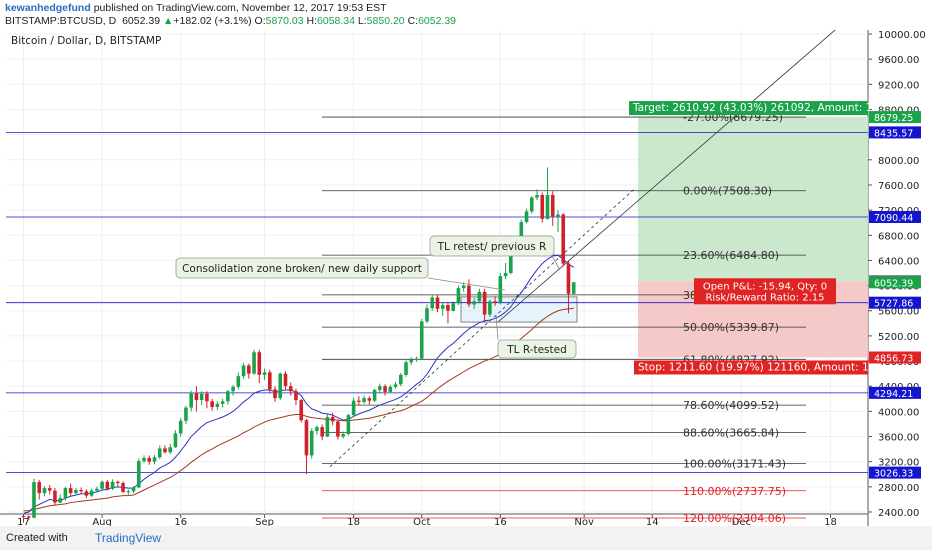  I want to click on level-tag-text: 5727.86, so click(893, 304).